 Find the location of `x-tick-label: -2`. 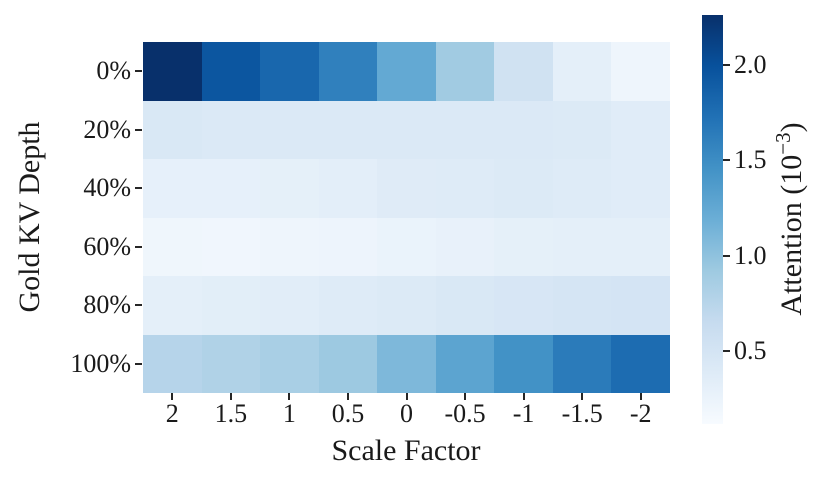

x-tick-label: -2 is located at coordinates (640, 413).